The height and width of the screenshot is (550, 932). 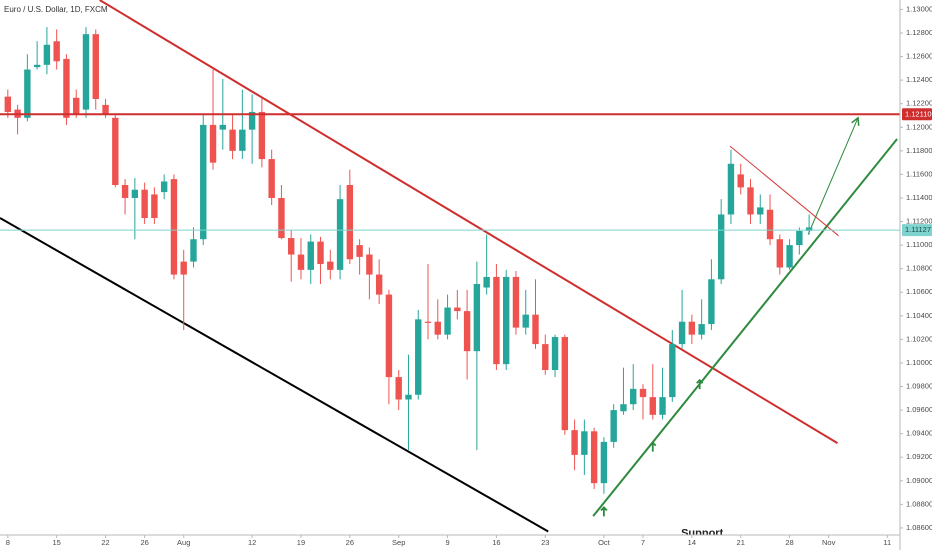 I want to click on x-tick-label: 15, so click(x=57, y=542).